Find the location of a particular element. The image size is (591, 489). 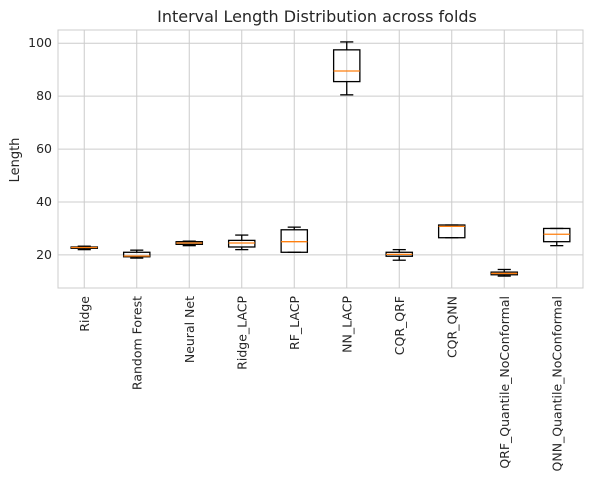

box-ridge is located at coordinates (84, 248).